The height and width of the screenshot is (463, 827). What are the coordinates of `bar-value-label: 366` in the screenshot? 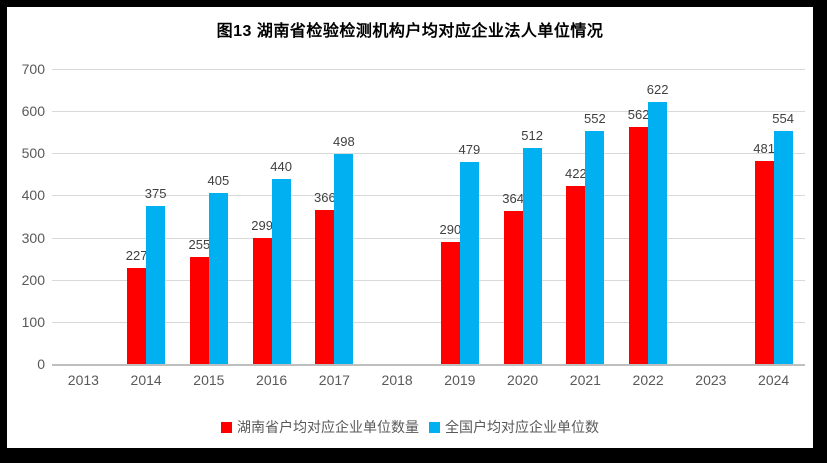 It's located at (325, 197).